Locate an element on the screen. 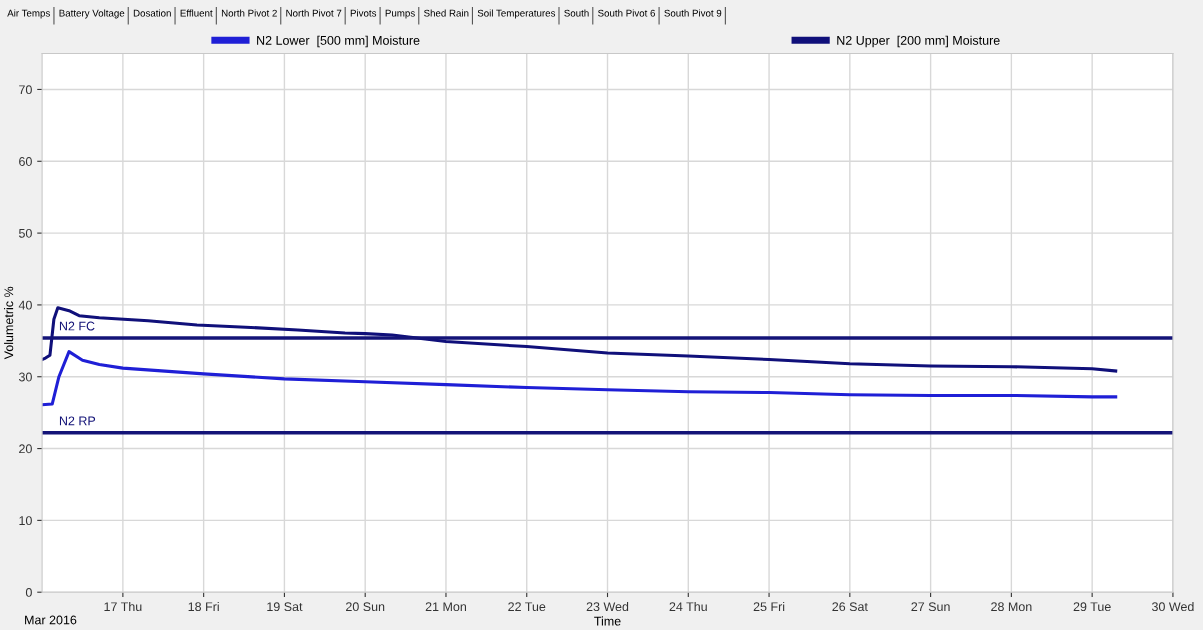 This screenshot has height=630, width=1203. x-tick-label: 18 Fri is located at coordinates (203, 606).